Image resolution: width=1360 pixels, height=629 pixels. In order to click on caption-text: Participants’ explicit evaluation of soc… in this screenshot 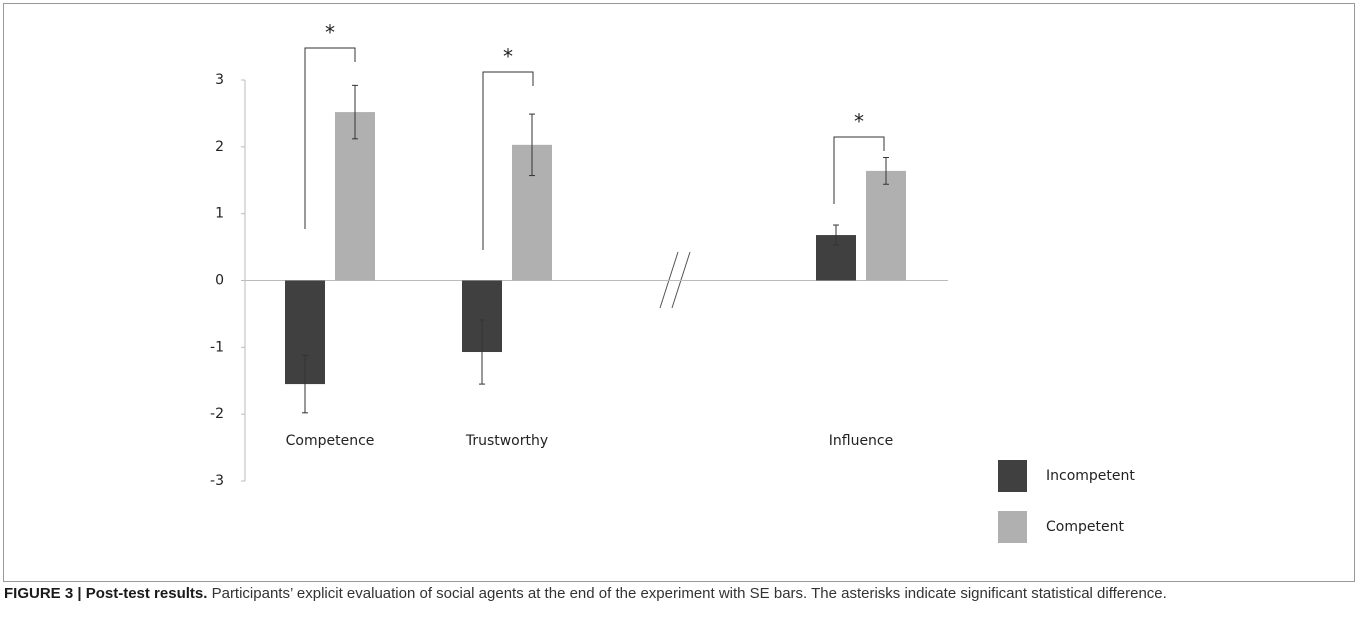, I will do `click(689, 593)`.